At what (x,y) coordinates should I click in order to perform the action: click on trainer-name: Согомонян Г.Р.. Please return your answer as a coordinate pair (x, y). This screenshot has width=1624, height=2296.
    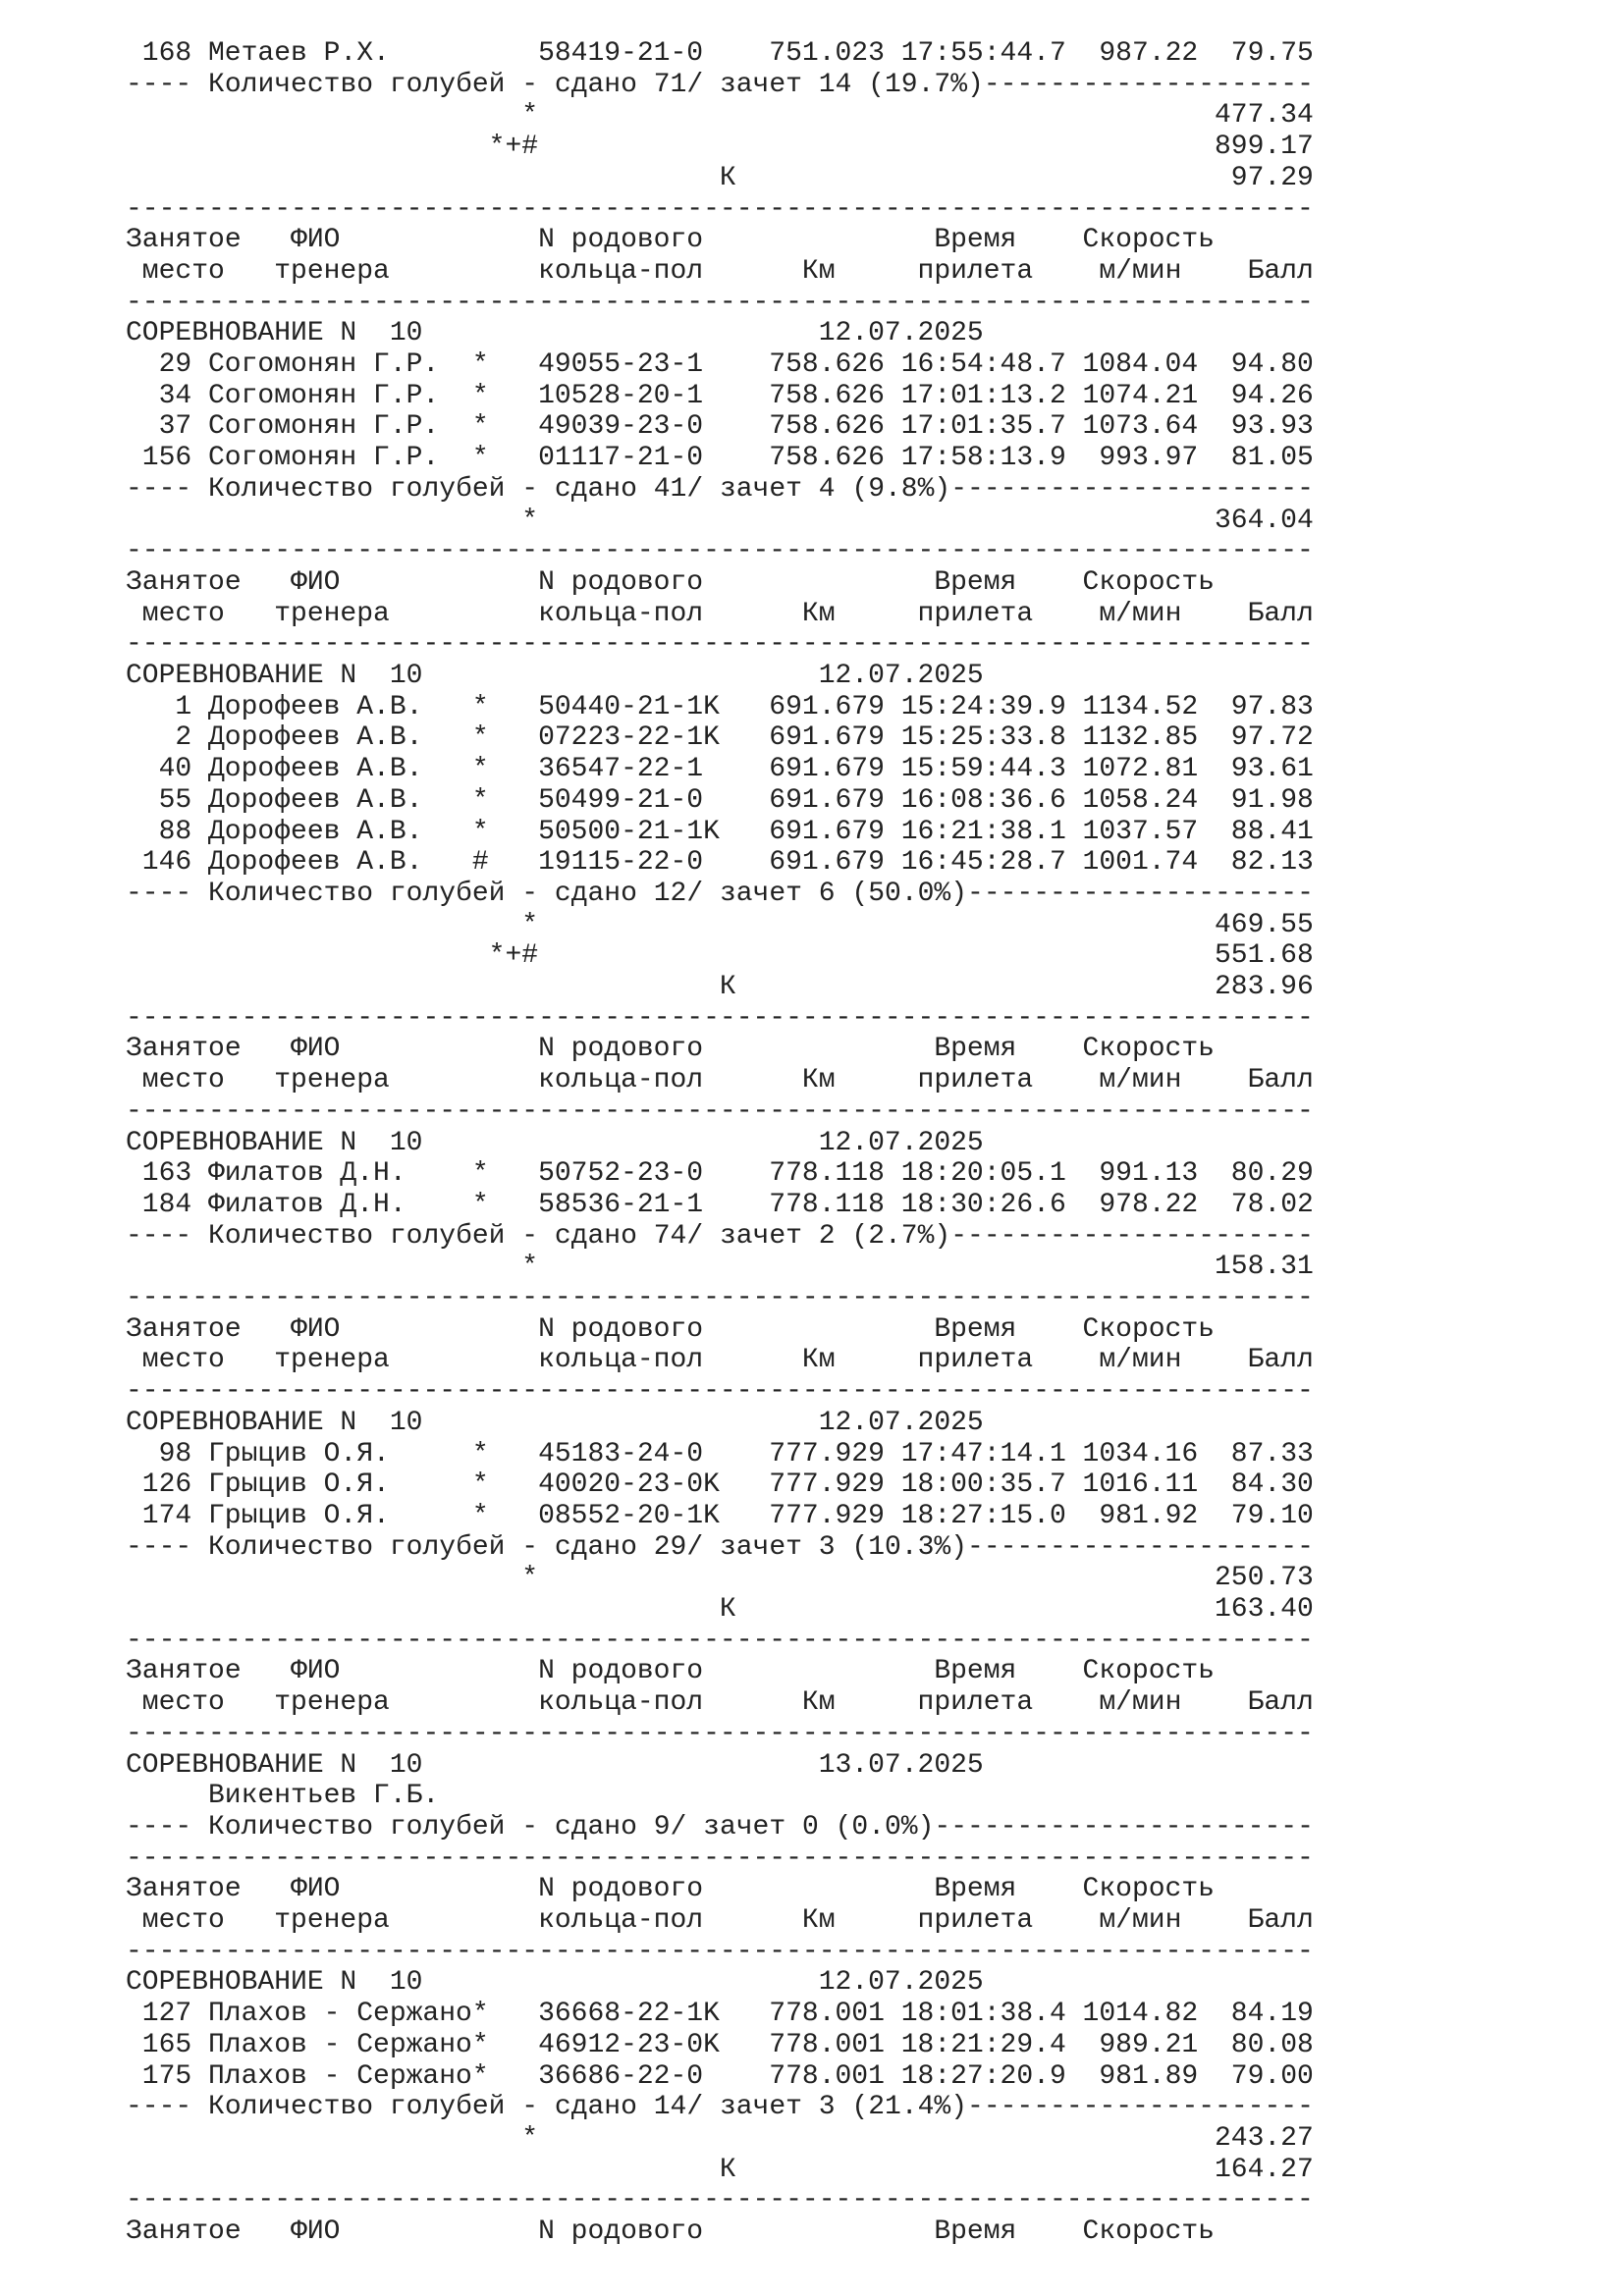
    Looking at the image, I should click on (324, 458).